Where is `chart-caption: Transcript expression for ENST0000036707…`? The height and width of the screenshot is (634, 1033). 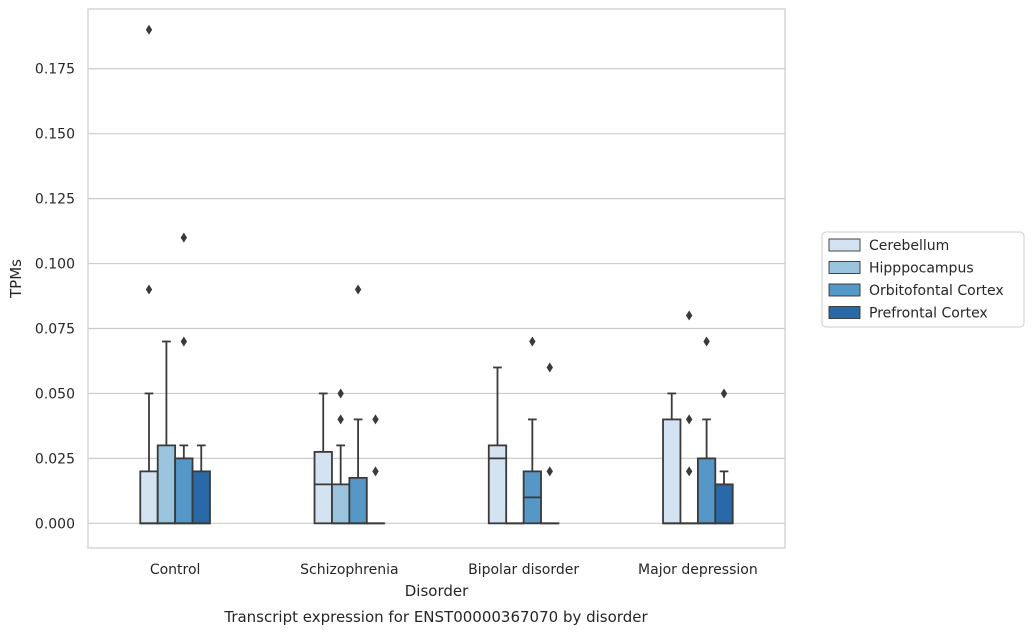
chart-caption: Transcript expression for ENST0000036707… is located at coordinates (435, 617).